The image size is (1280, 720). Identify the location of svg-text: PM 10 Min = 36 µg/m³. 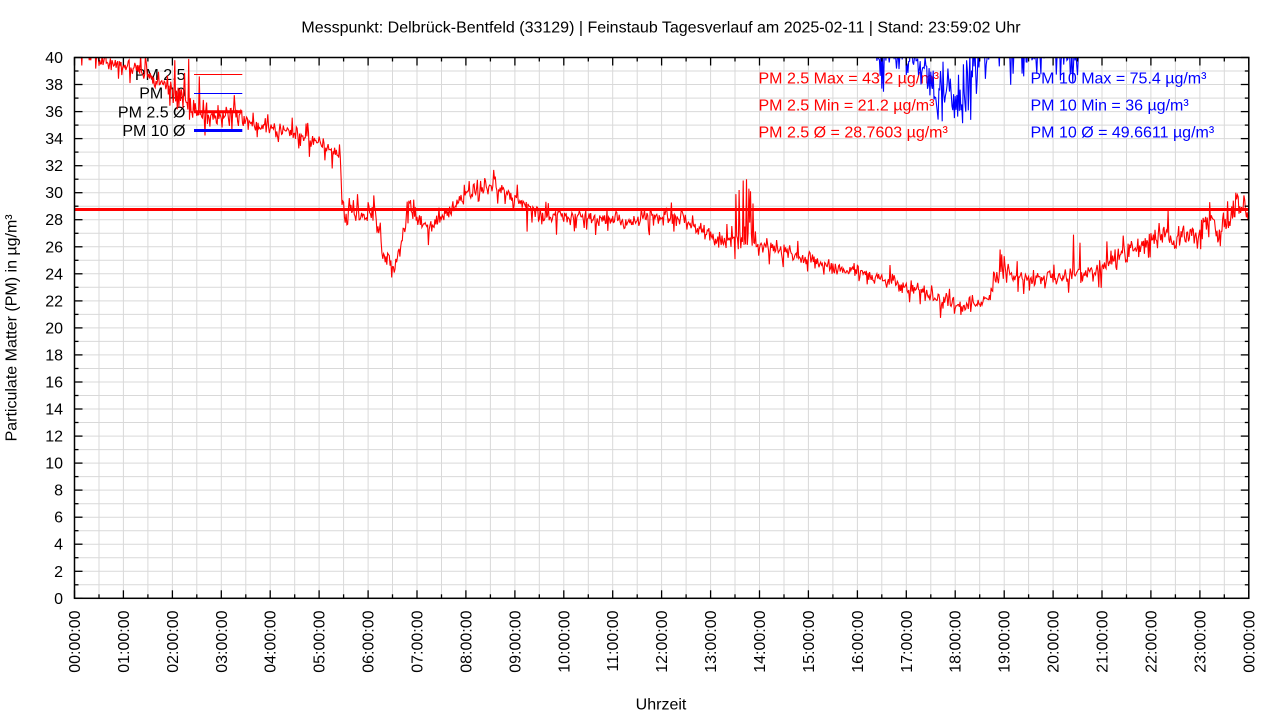
(1110, 105).